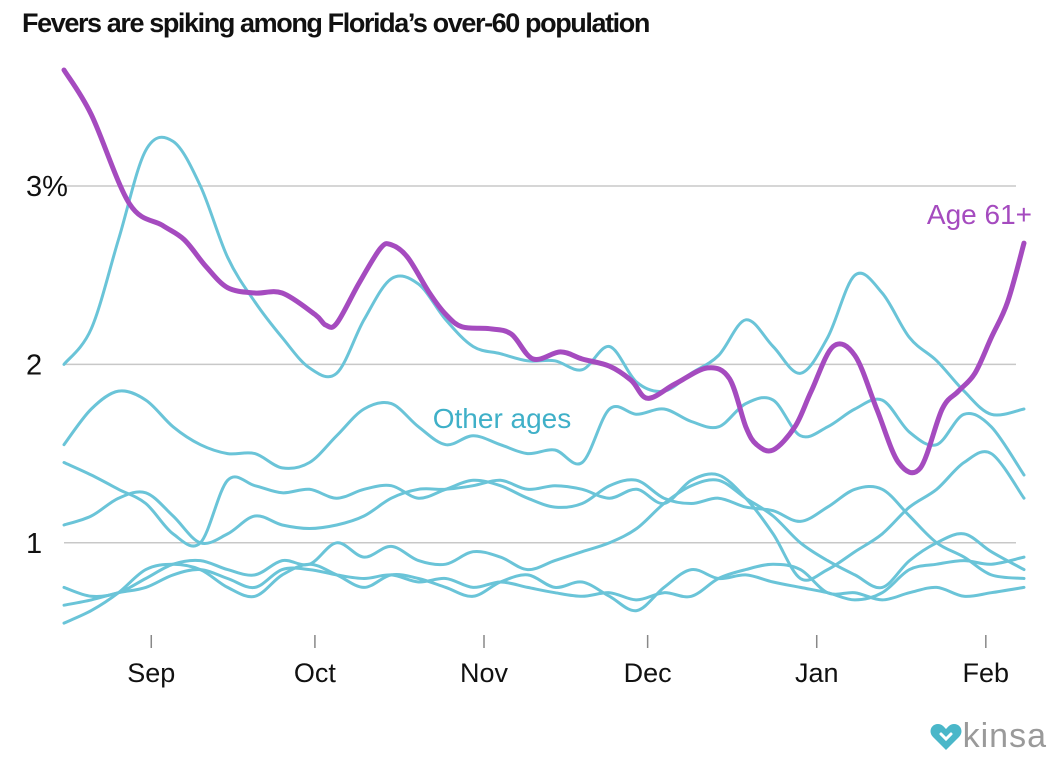 This screenshot has height=764, width=1055. What do you see at coordinates (34, 544) in the screenshot?
I see `y-tick-label: 1` at bounding box center [34, 544].